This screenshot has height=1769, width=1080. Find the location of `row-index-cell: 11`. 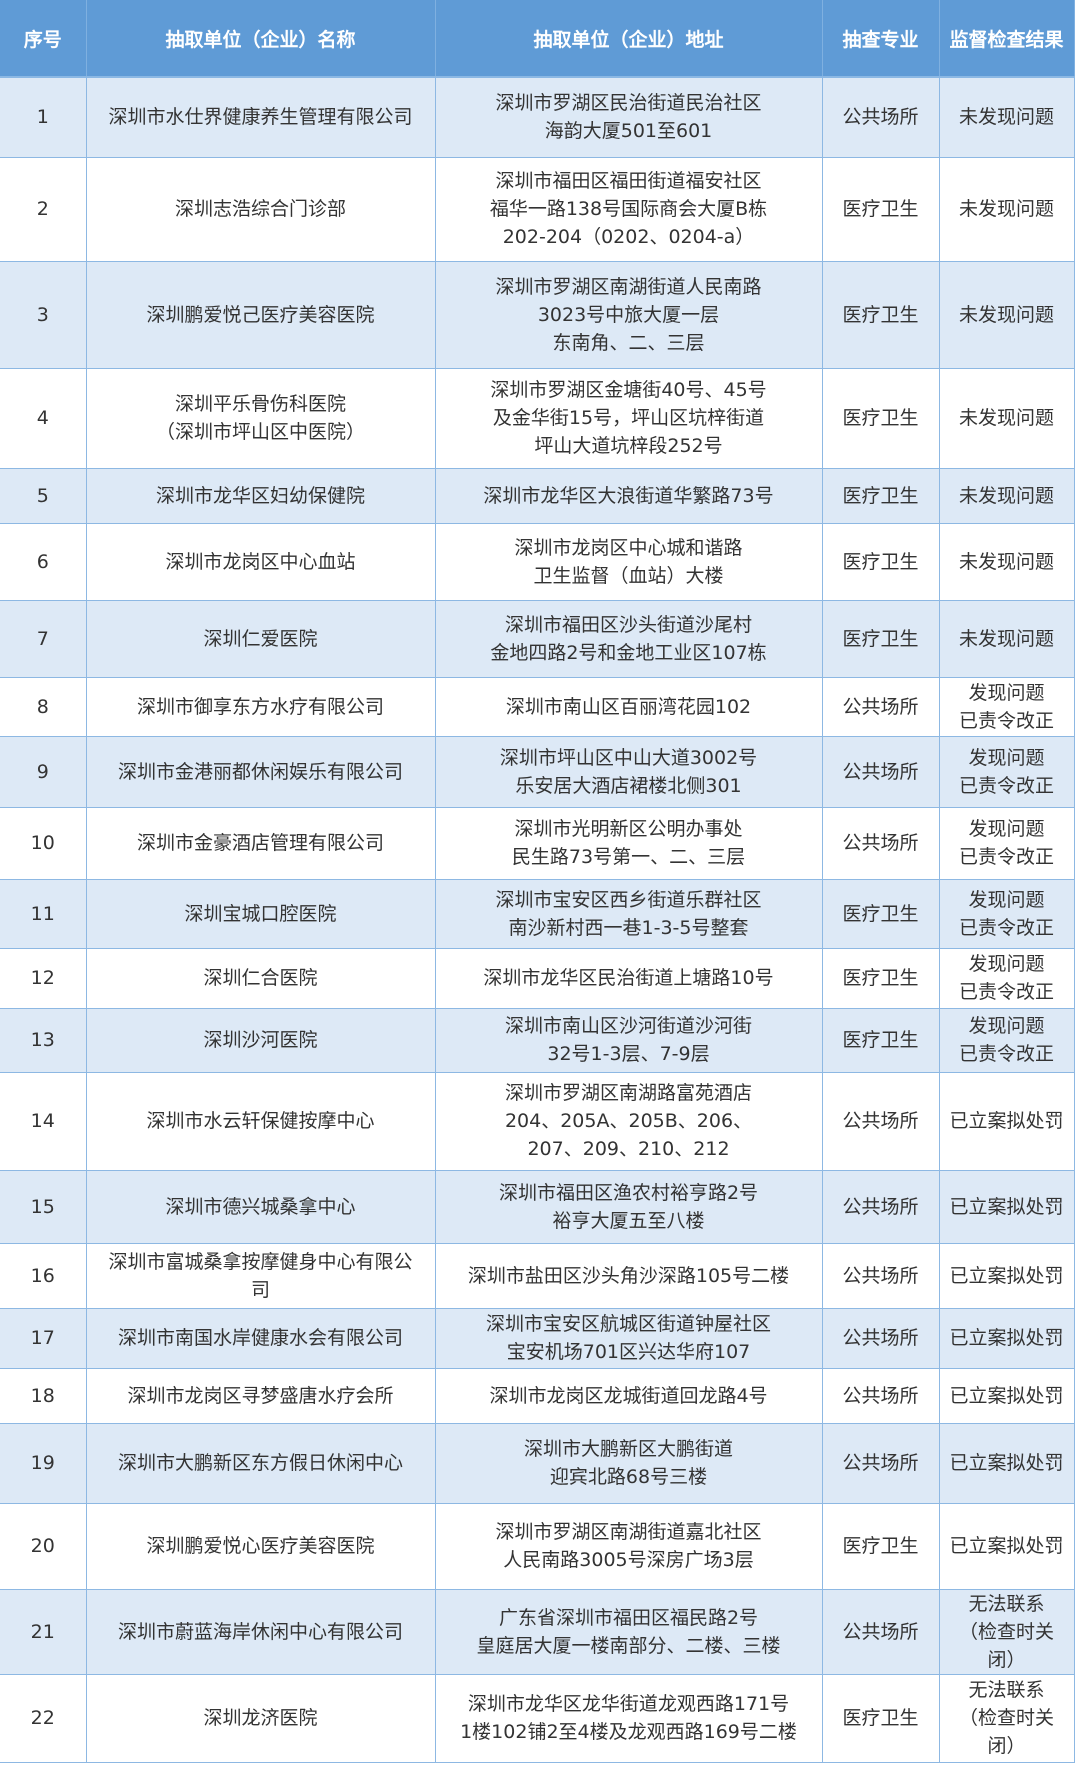

row-index-cell: 11 is located at coordinates (43, 913).